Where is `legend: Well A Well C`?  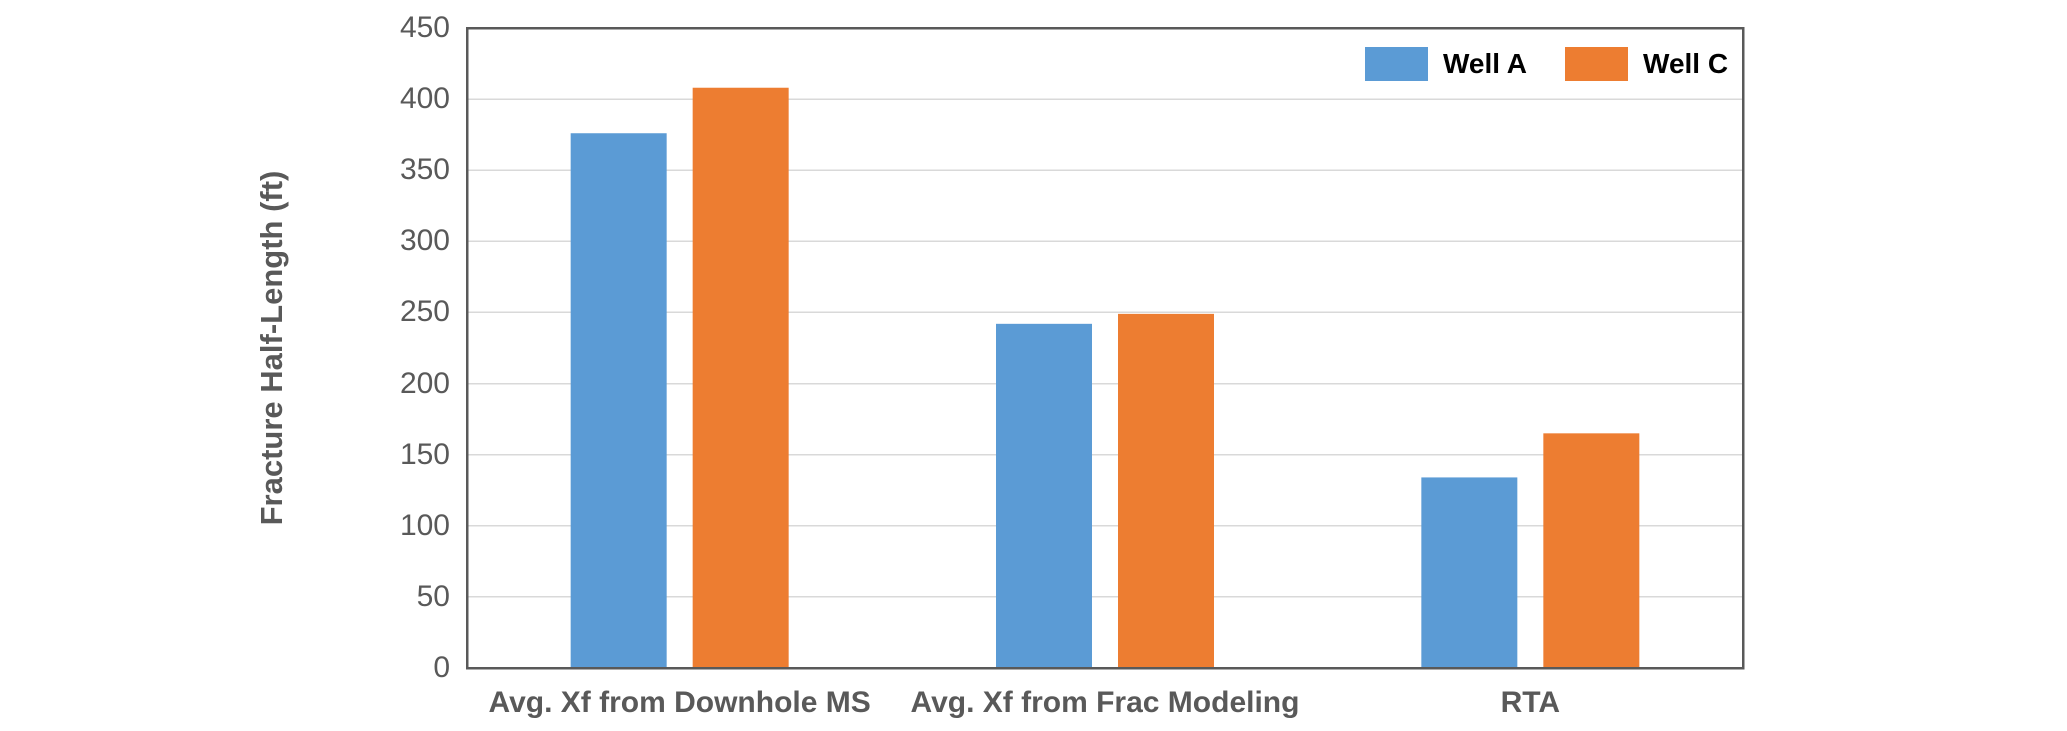 legend: Well A Well C is located at coordinates (1546, 64).